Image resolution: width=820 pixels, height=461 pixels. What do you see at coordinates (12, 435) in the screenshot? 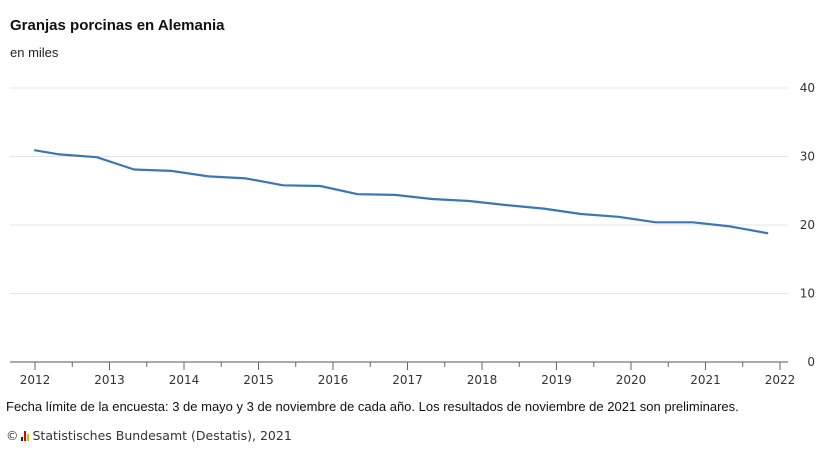
I see `copyright-symbol: ©` at bounding box center [12, 435].